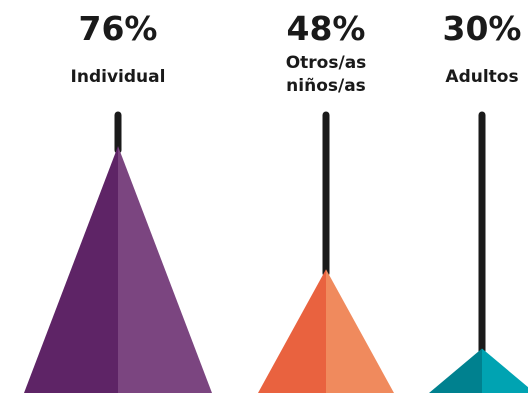 The image size is (528, 393). I want to click on category-label-1-line-1: niños/as, so click(326, 86).